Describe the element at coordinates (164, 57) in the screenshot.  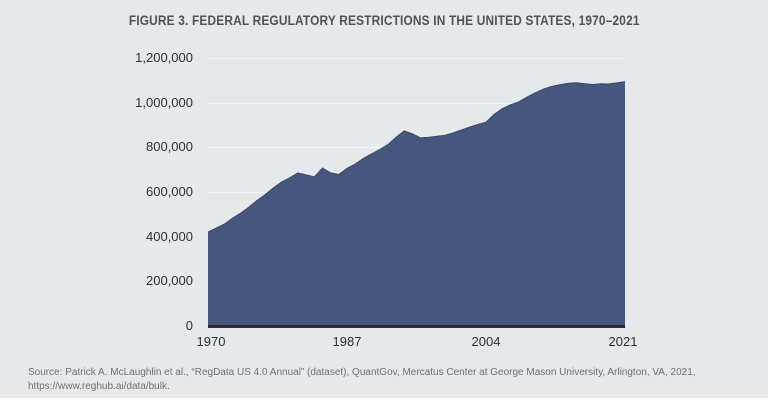
I see `y-tick-label: 1,200,000` at that location.